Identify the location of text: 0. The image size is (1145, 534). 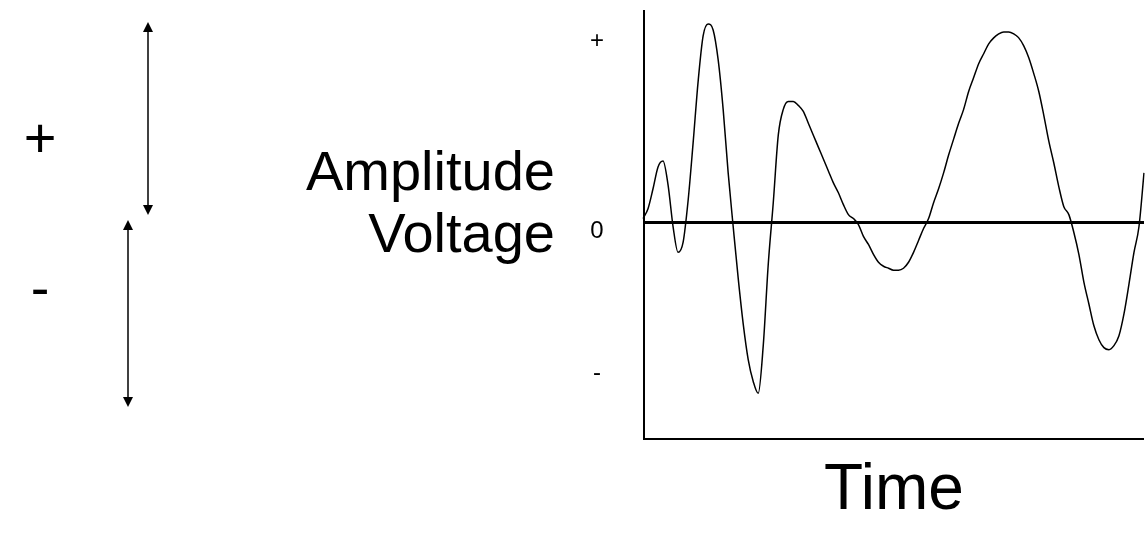
(597, 229).